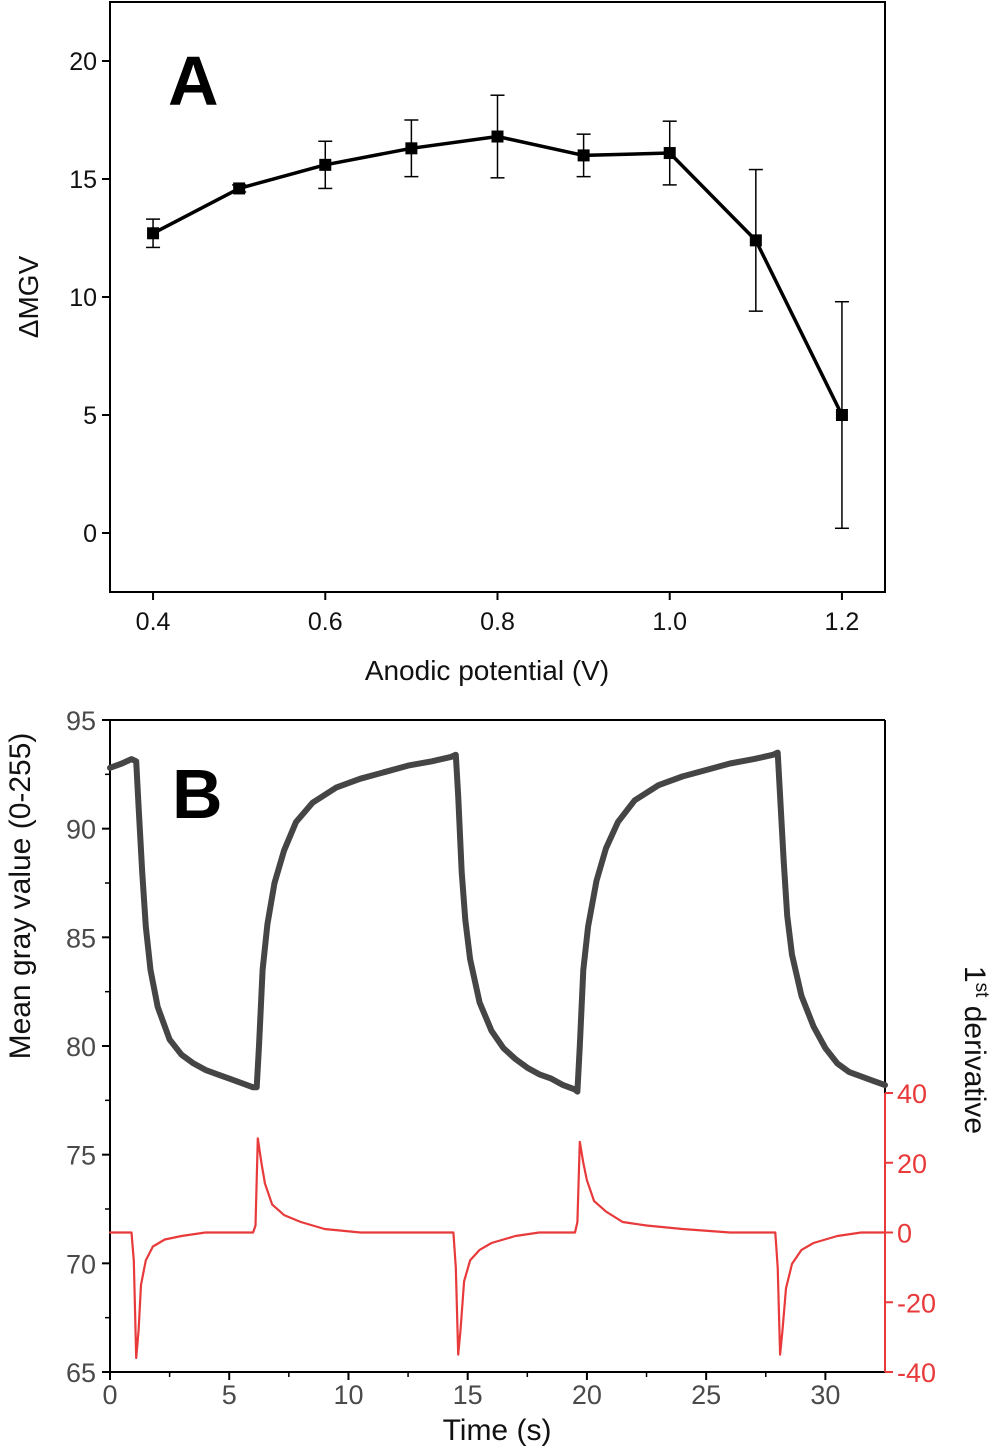  What do you see at coordinates (28, 296) in the screenshot?
I see `panel-a-y-label: ΔMGV` at bounding box center [28, 296].